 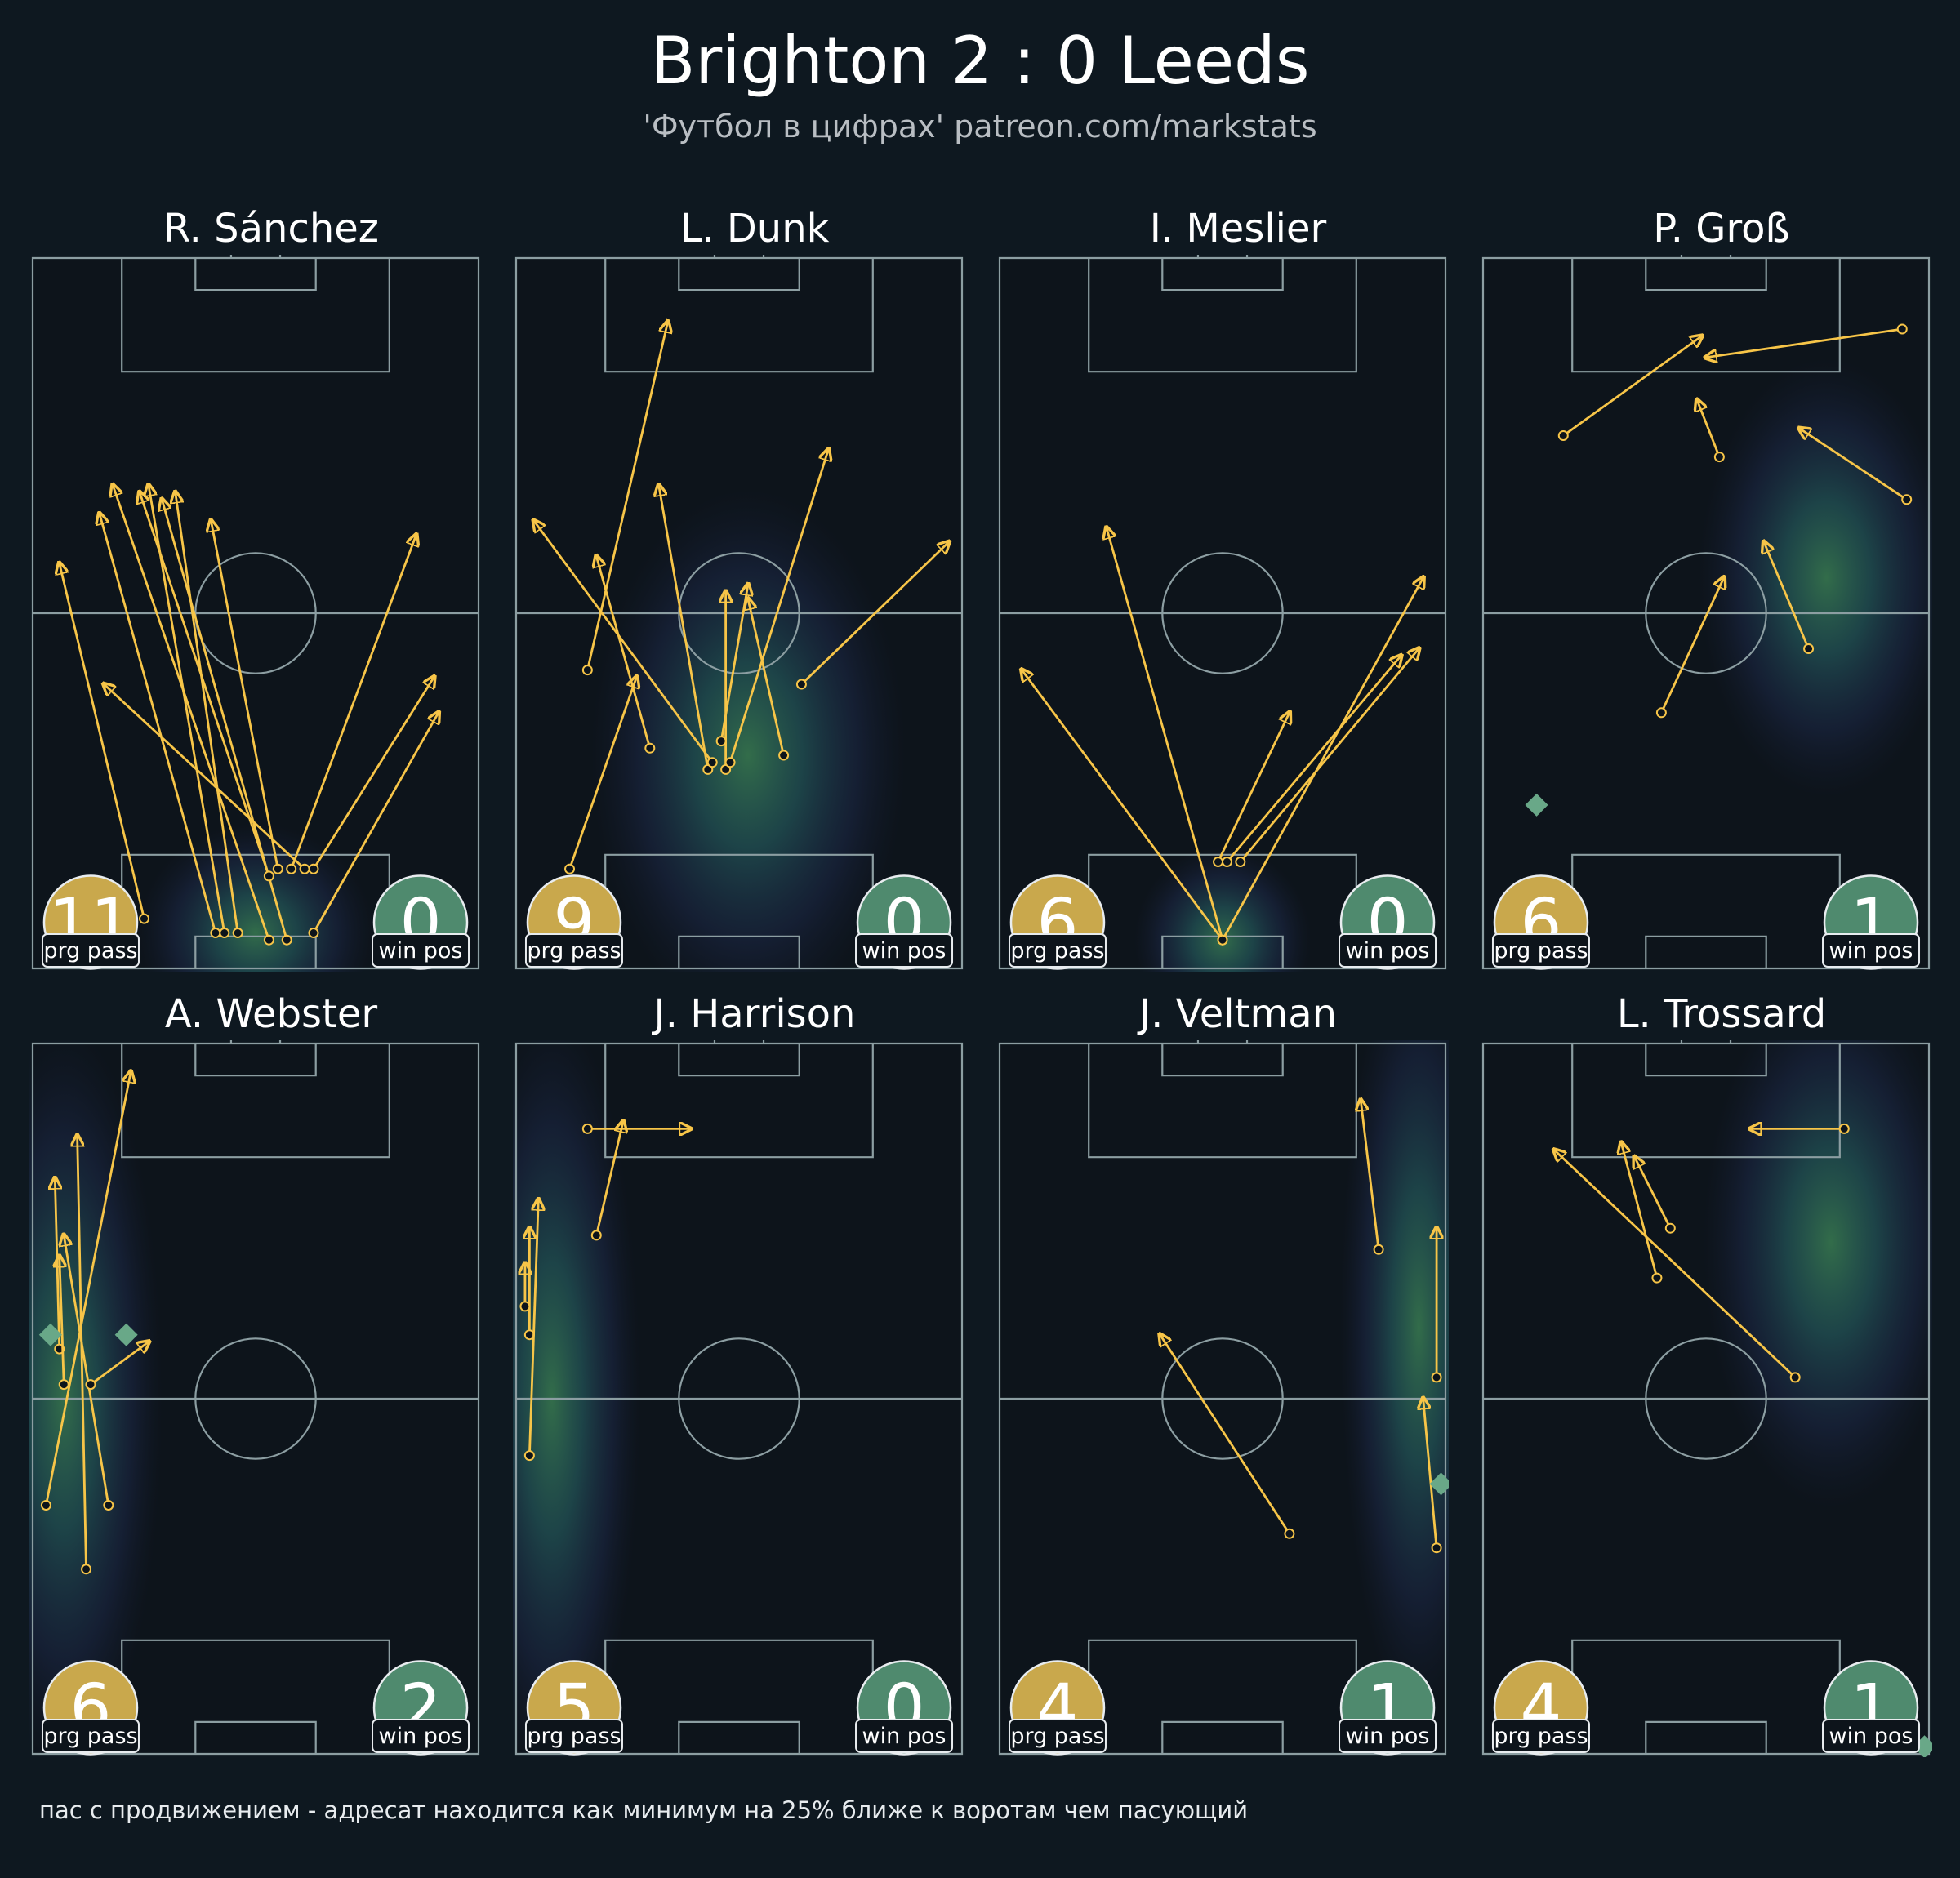 I want to click on player-panel: L. Trossard 4 prg pass 1 win pos, so click(x=1720, y=1374).